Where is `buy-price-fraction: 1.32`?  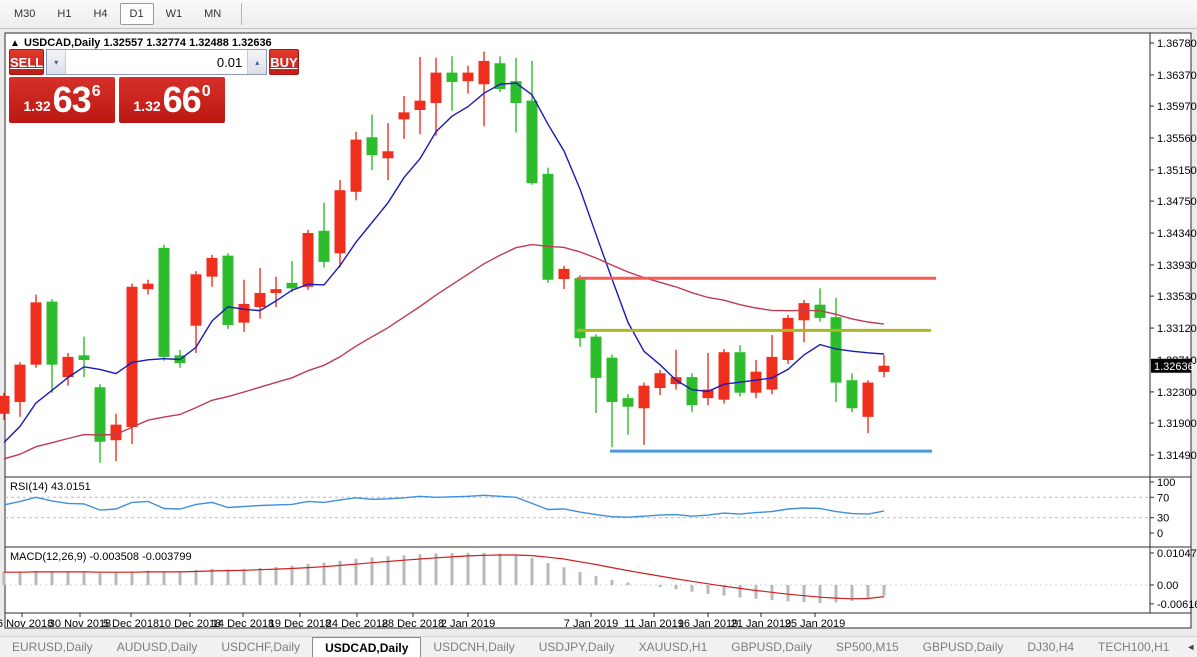
buy-price-fraction: 1.32 is located at coordinates (147, 106).